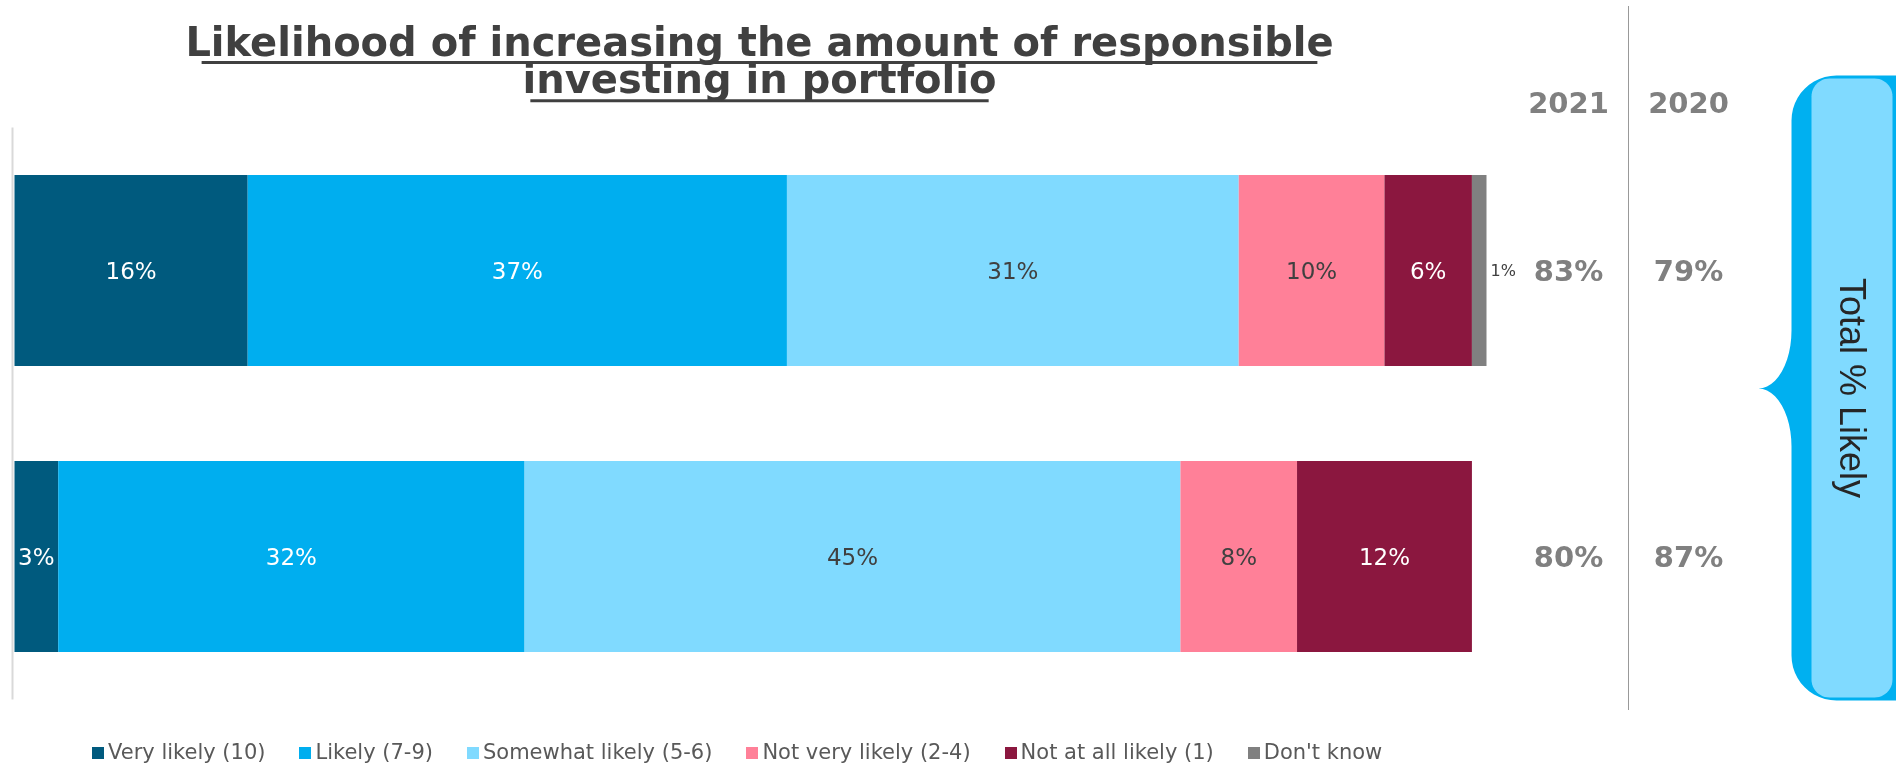 The height and width of the screenshot is (765, 1896). Describe the element at coordinates (1568, 270) in the screenshot. I see `text: 83%` at that location.